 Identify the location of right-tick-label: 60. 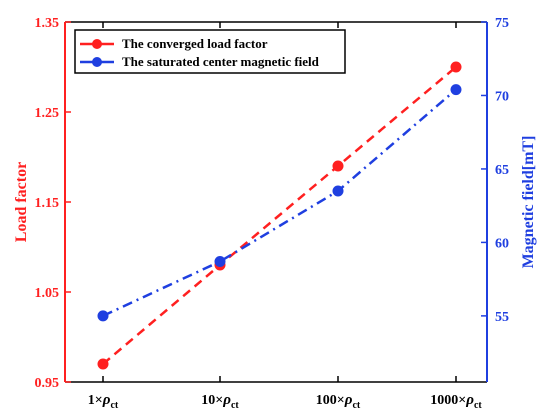
(502, 243).